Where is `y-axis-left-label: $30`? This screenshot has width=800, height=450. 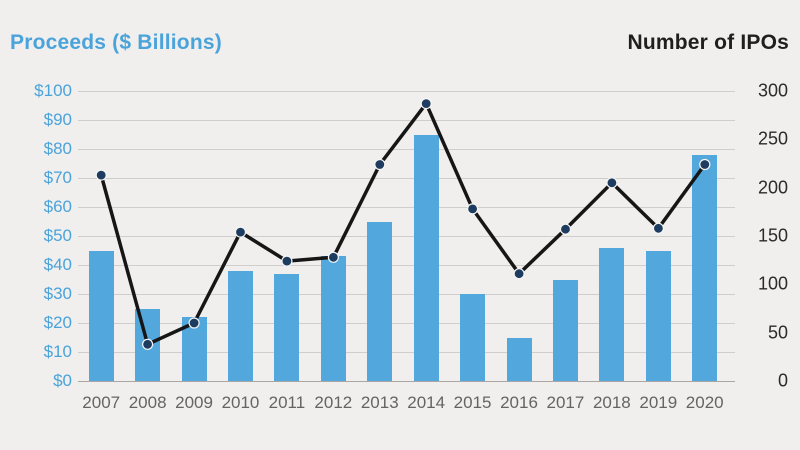 y-axis-left-label: $30 is located at coordinates (57, 293).